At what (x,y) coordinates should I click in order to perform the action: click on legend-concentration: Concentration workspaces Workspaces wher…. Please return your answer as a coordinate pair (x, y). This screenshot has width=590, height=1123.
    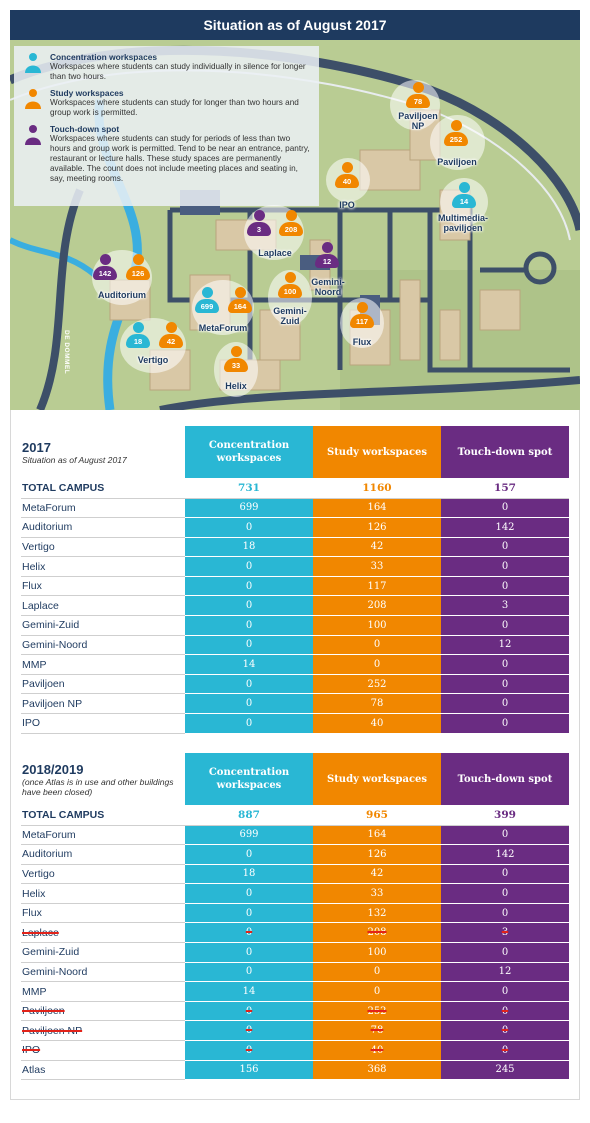
    Looking at the image, I should click on (166, 67).